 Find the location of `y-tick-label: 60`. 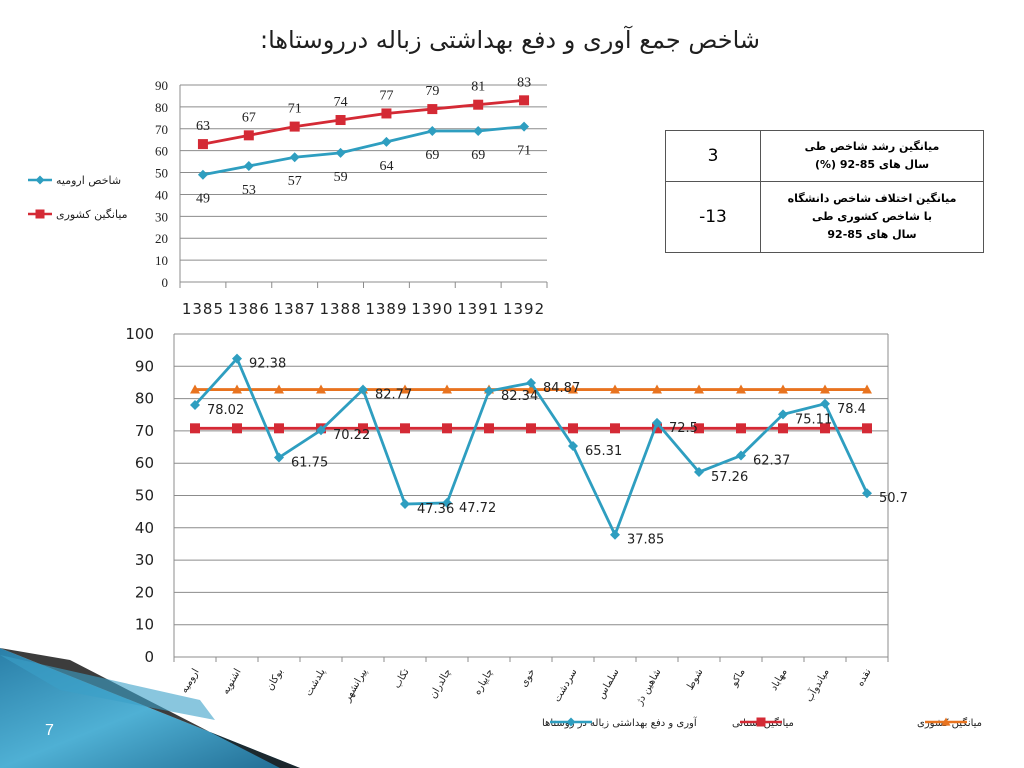

y-tick-label: 60 is located at coordinates (144, 463).